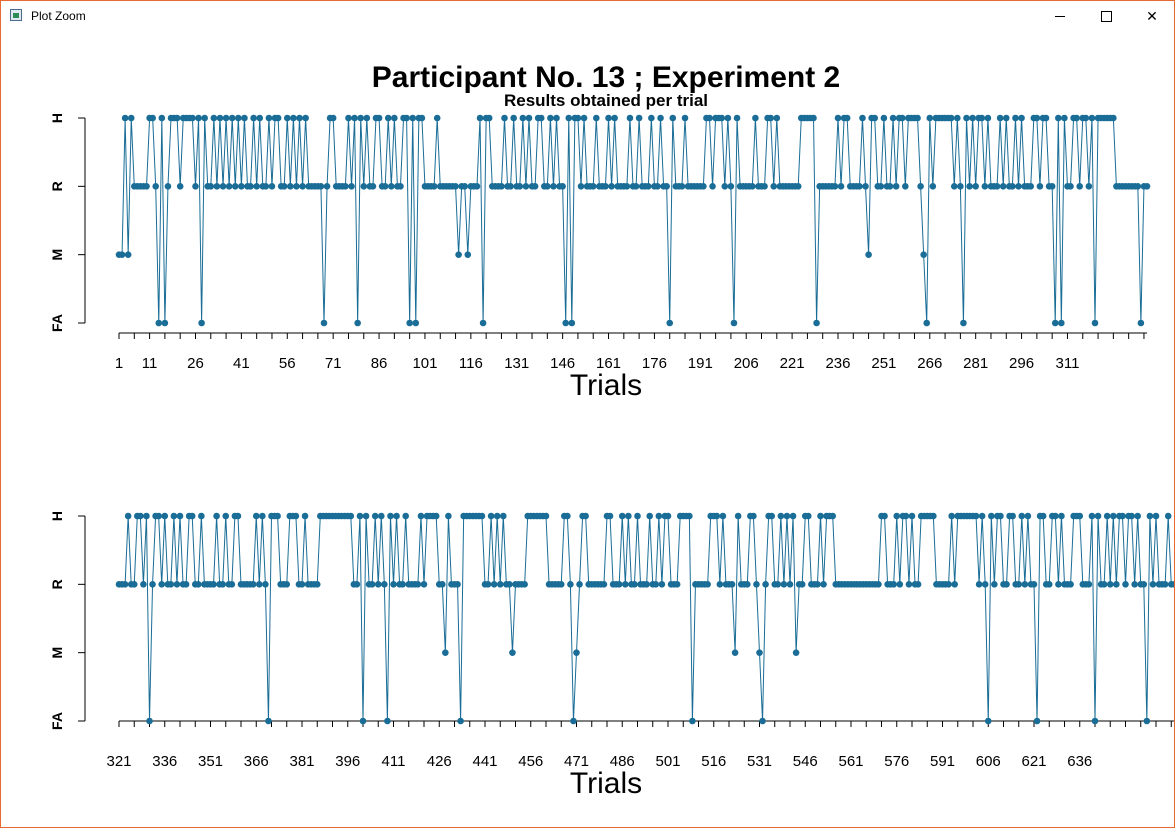 The height and width of the screenshot is (832, 1175). What do you see at coordinates (439, 761) in the screenshot?
I see `x-tick-label: 426` at bounding box center [439, 761].